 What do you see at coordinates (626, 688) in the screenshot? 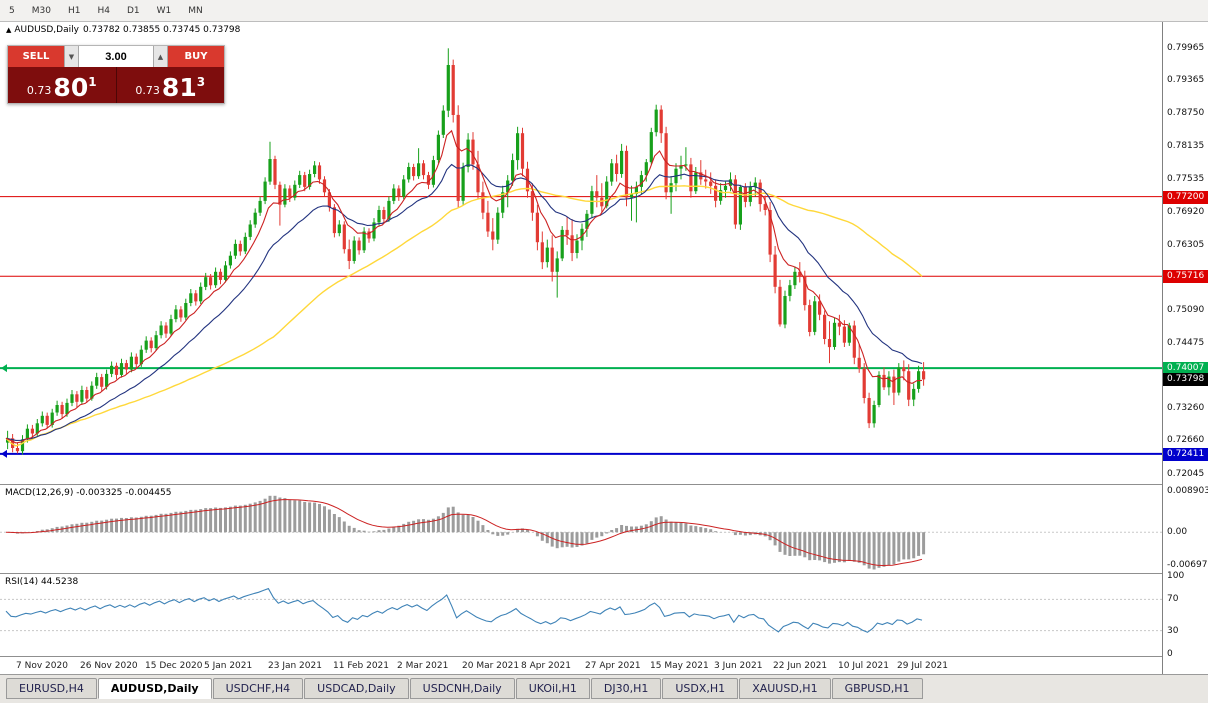
I see `chart-tab-dj30-h1: DJ30,H1` at bounding box center [626, 688].